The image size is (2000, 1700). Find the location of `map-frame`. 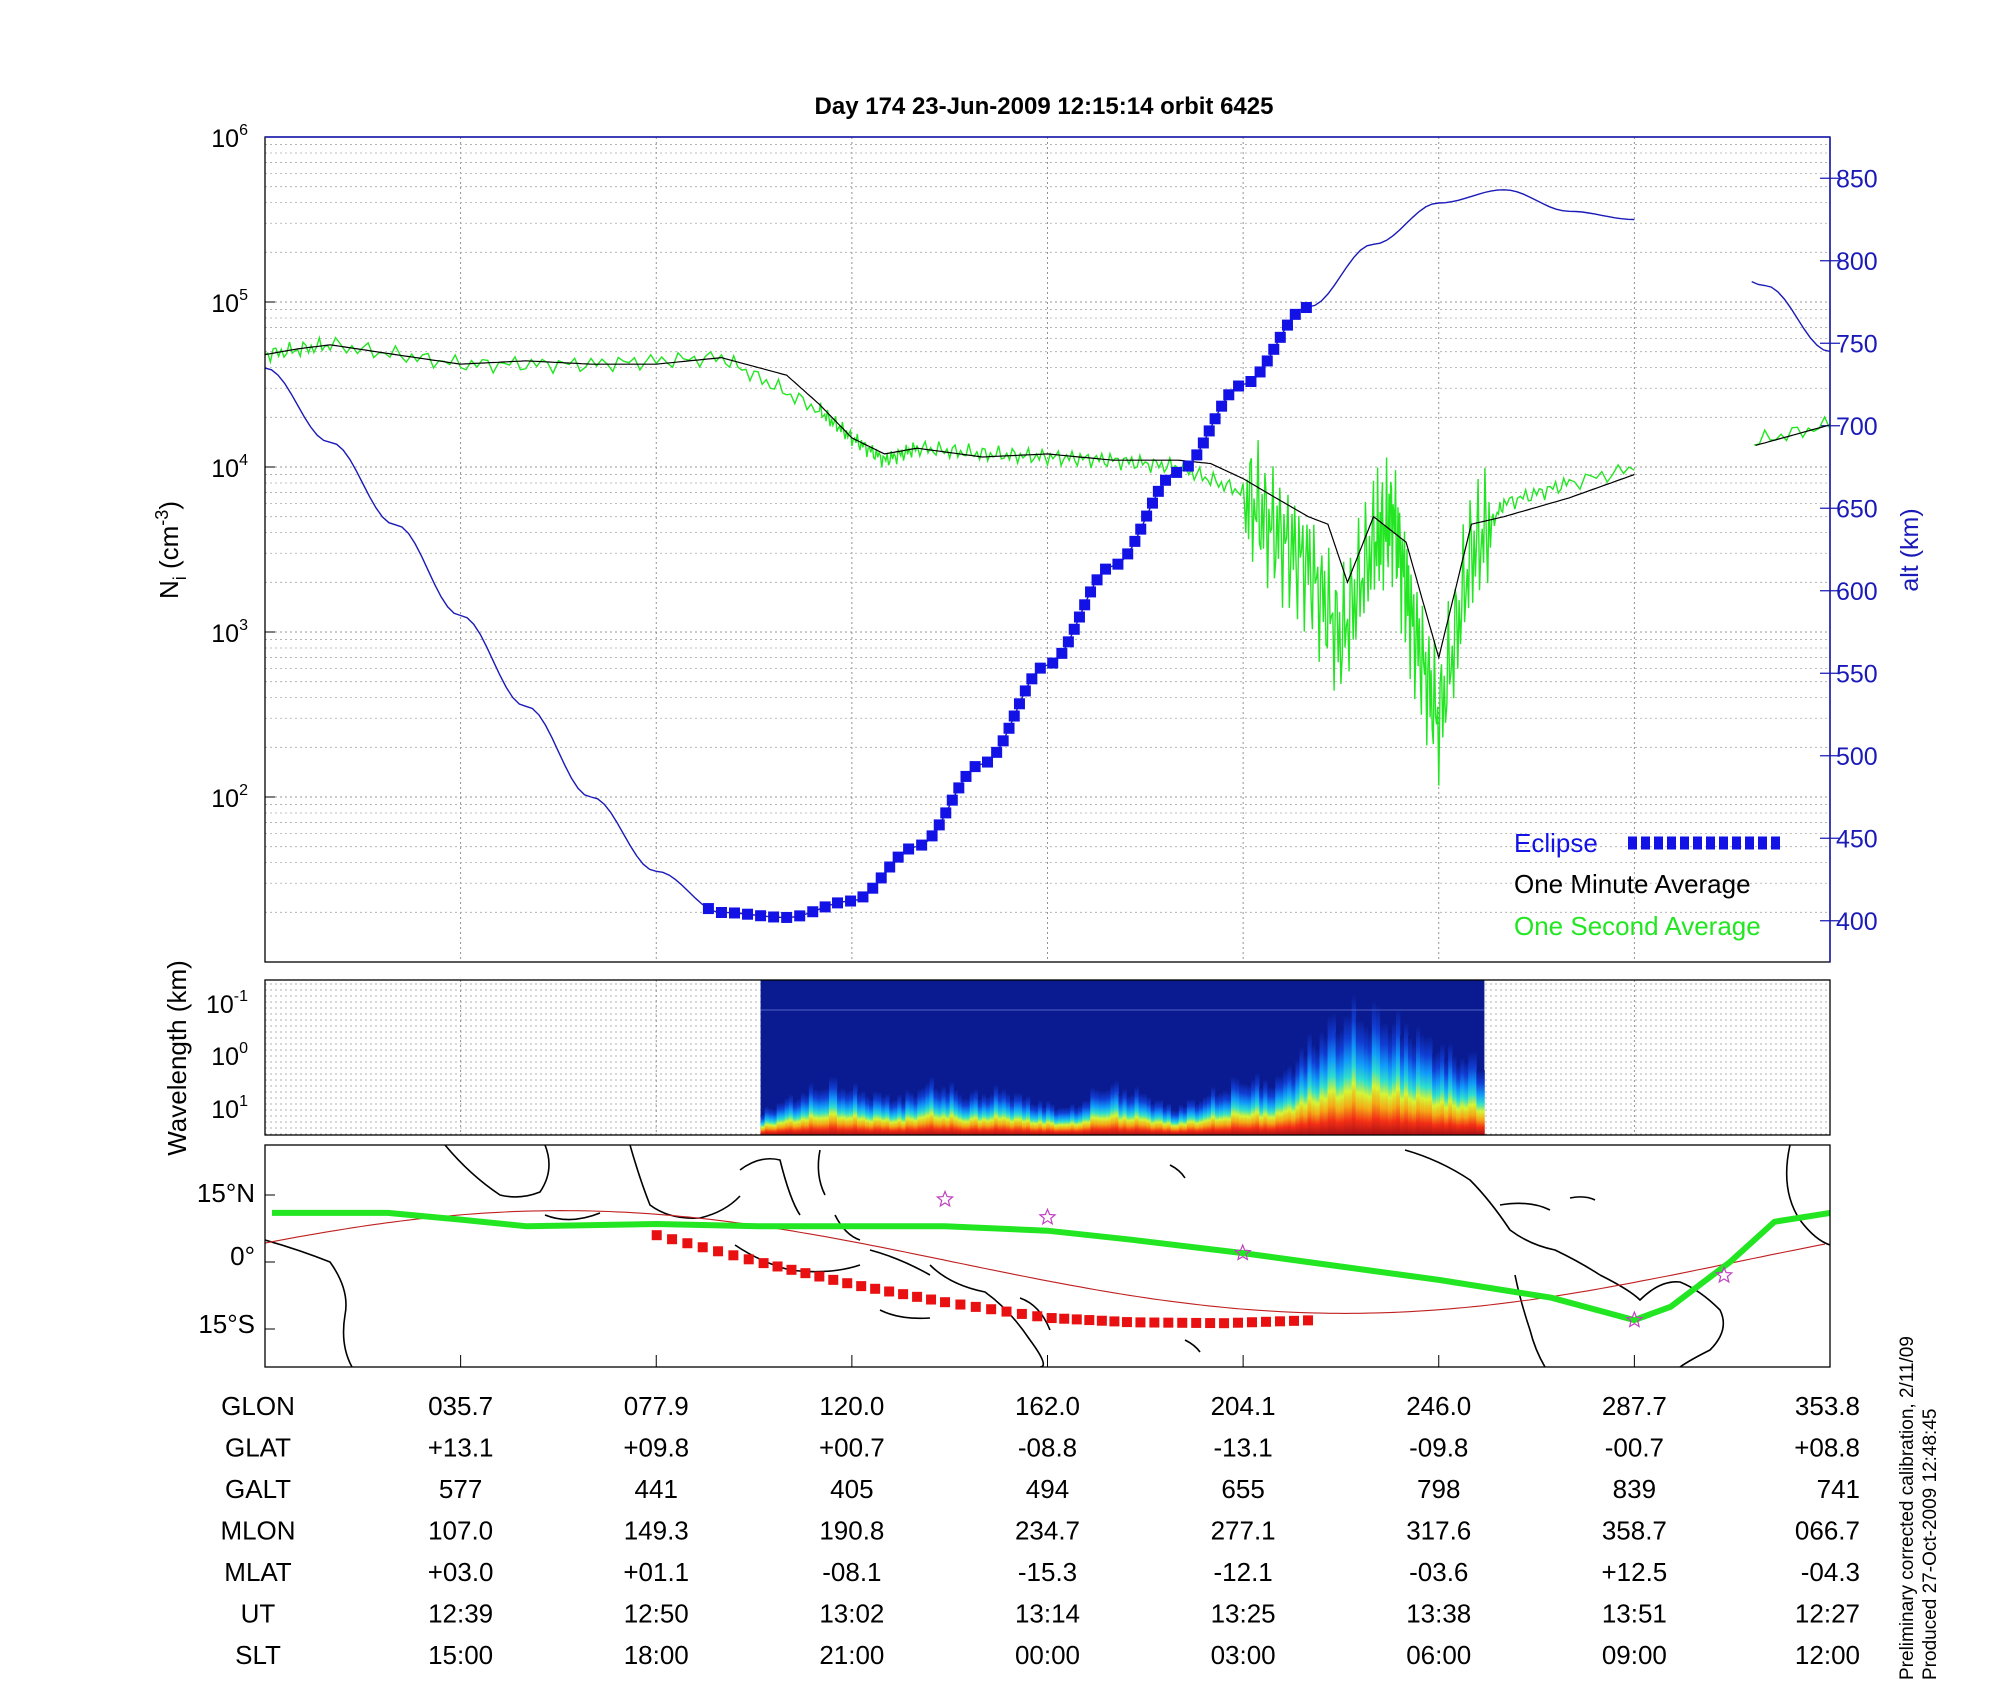

map-frame is located at coordinates (1047, 1256).